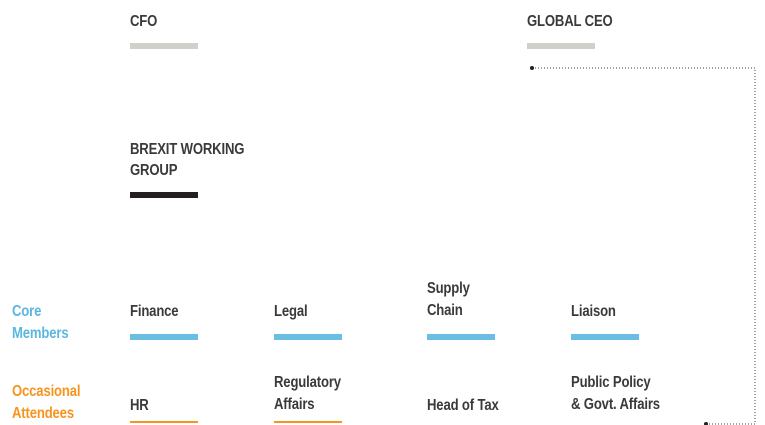 The image size is (765, 425). Describe the element at coordinates (46, 391) in the screenshot. I see `row-label: Occasional` at that location.